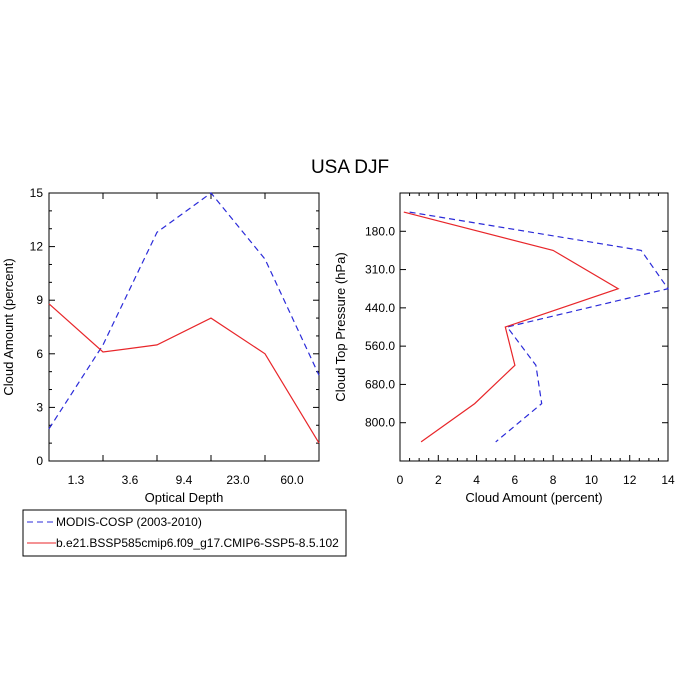  I want to click on y-axis-label-left: Cloud Amount (percent), so click(8, 326).